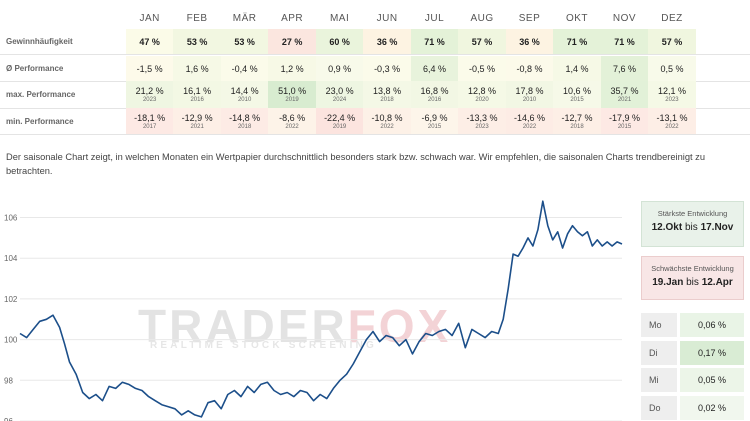 This screenshot has width=750, height=421. I want to click on table-cell: -12,7 % 2018, so click(577, 121).